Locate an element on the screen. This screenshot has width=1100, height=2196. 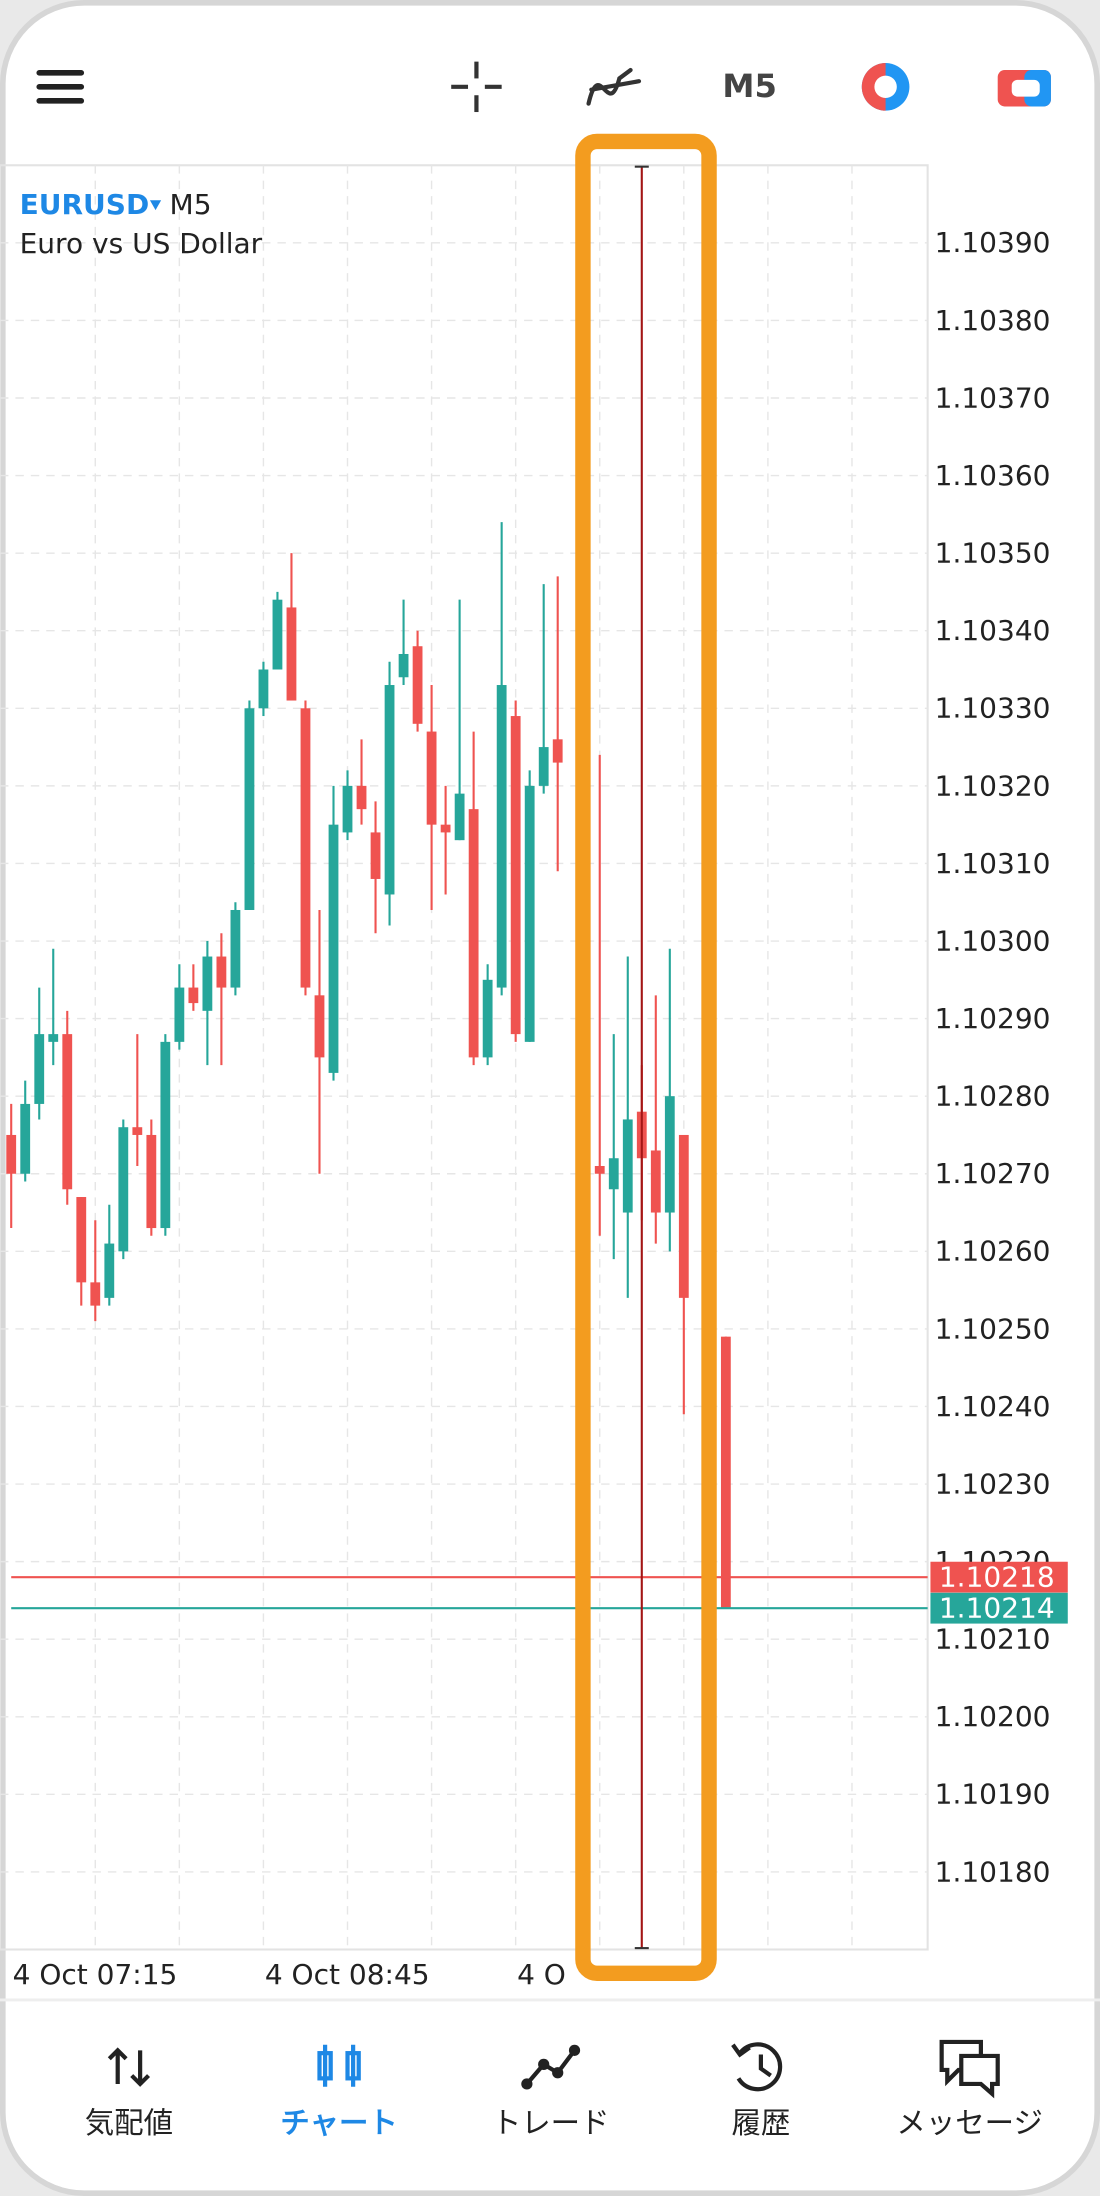
y-tick-label: 1.10350 is located at coordinates (993, 553).